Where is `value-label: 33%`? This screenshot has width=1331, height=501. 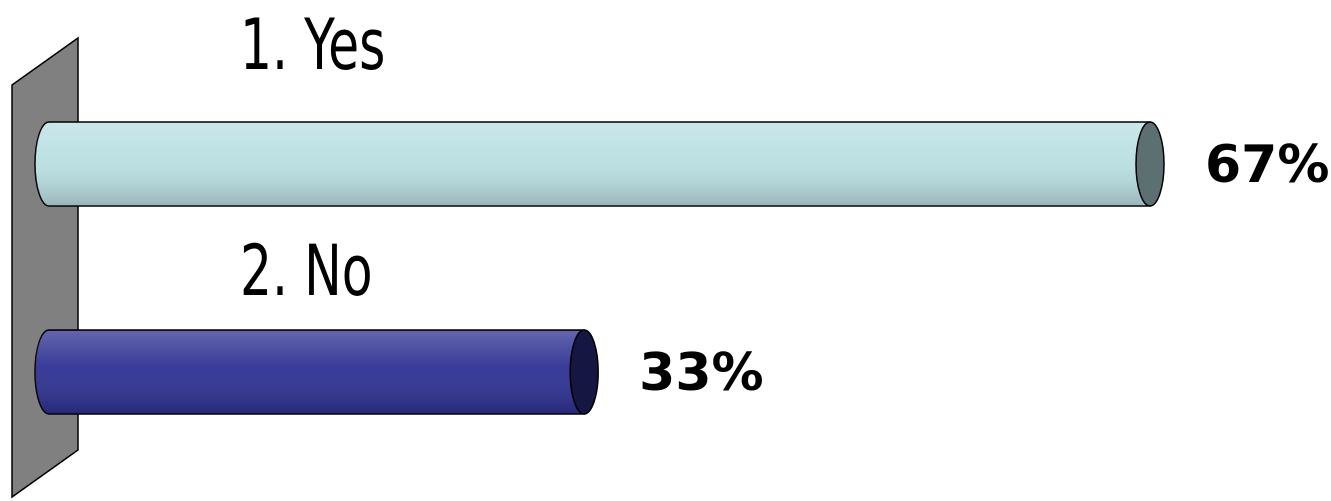 value-label: 33% is located at coordinates (701, 373).